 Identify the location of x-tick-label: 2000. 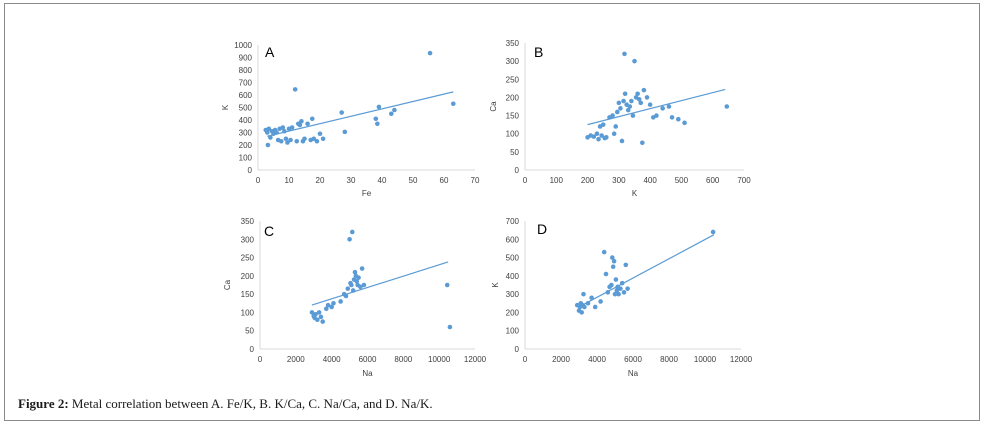
(296, 359).